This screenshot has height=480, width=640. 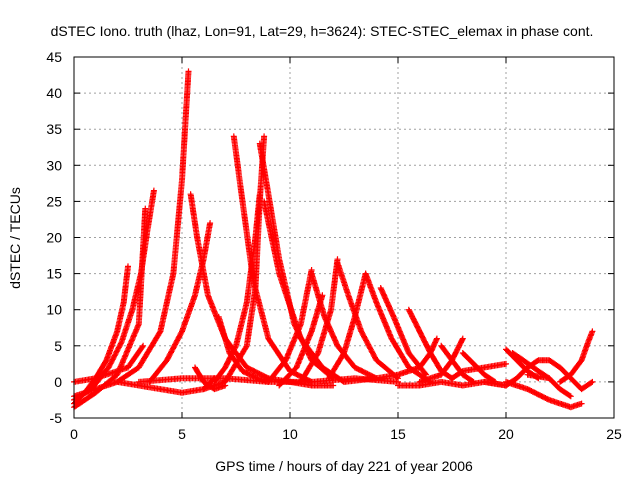 What do you see at coordinates (74, 434) in the screenshot?
I see `x-tick-label: 0` at bounding box center [74, 434].